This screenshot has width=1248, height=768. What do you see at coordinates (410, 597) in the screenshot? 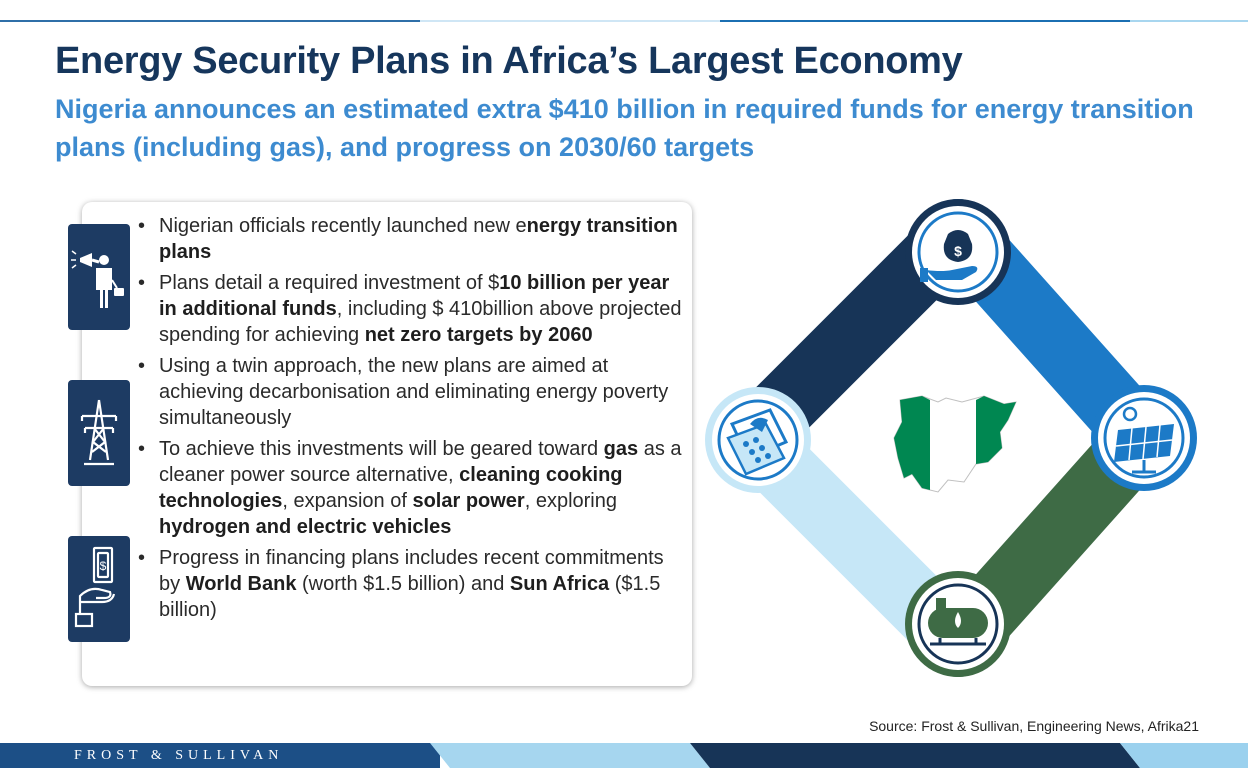
I see `bullet-text: ($1.5 billion)` at bounding box center [410, 597].